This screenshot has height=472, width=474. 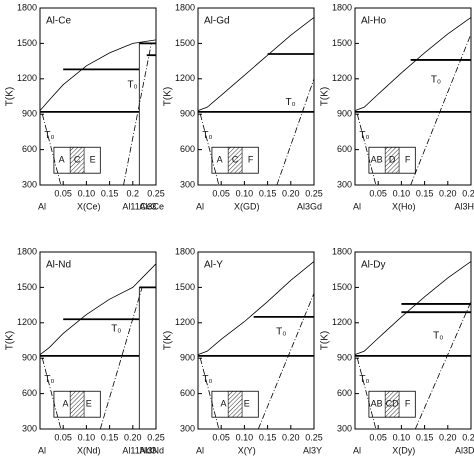 I want to click on compound-label: Al11Ce3, so click(x=139, y=206).